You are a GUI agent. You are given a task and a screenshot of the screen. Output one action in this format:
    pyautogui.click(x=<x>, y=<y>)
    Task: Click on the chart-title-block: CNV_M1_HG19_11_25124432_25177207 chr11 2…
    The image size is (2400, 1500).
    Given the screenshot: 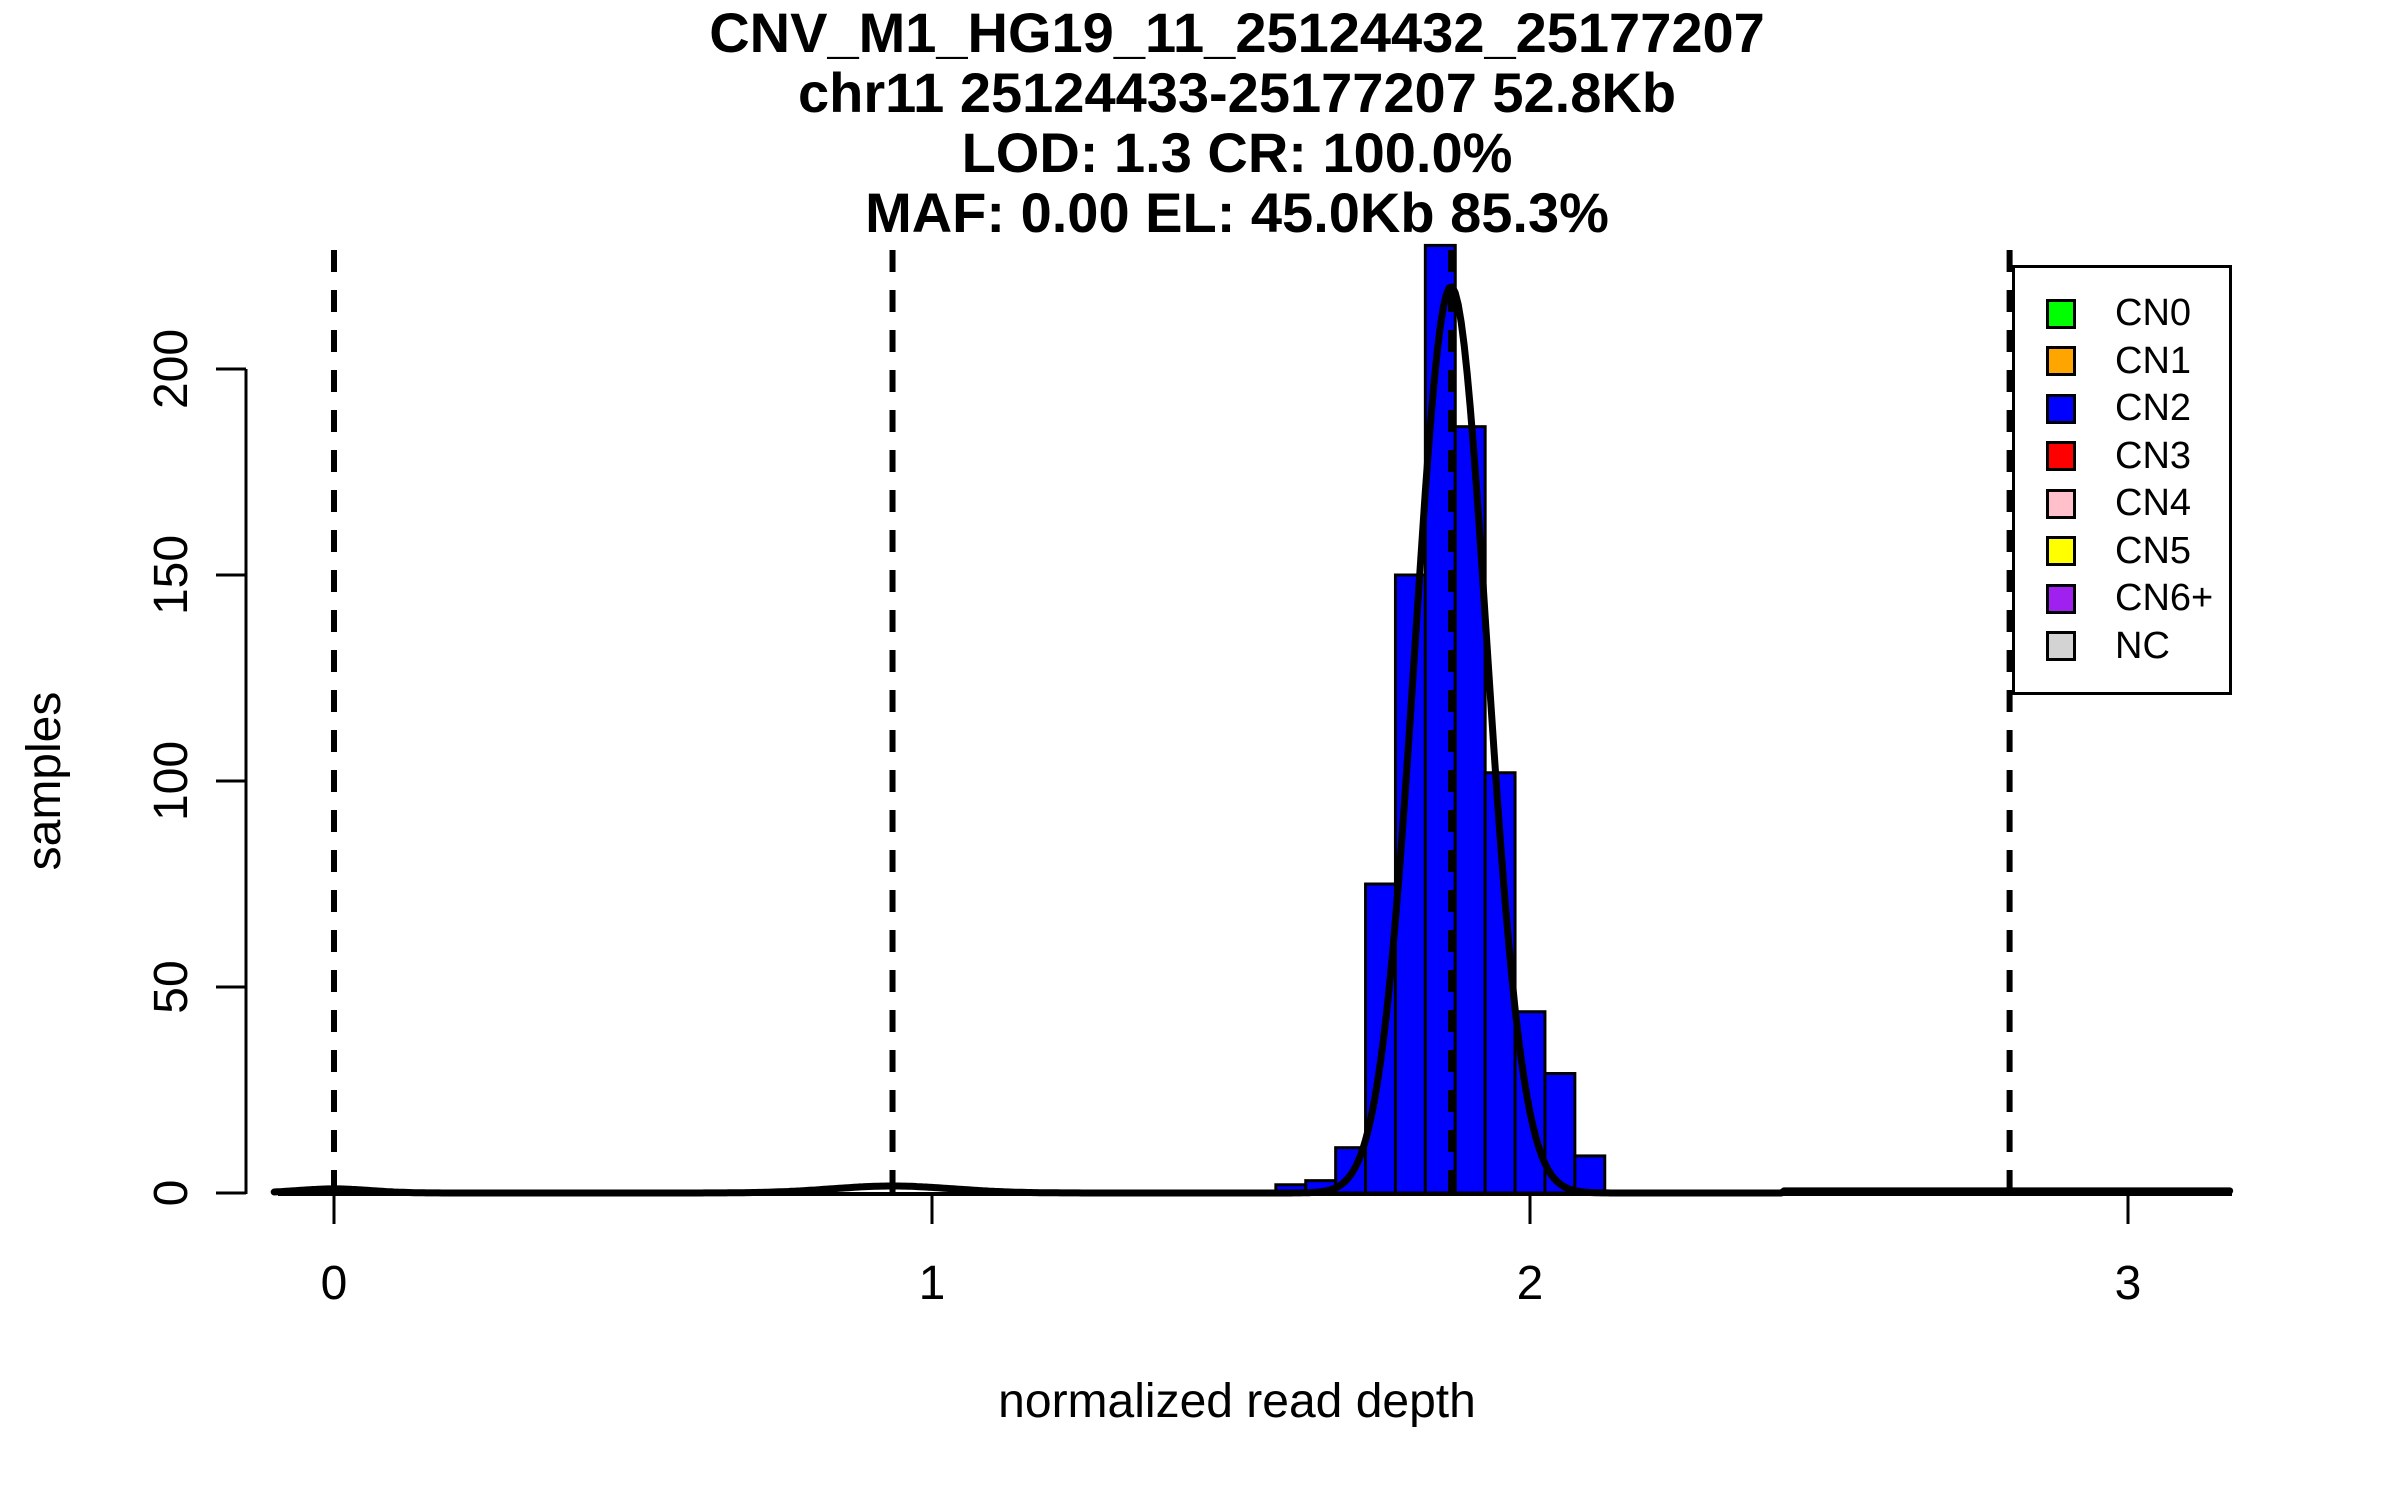 What is the action you would take?
    pyautogui.click(x=1237, y=123)
    